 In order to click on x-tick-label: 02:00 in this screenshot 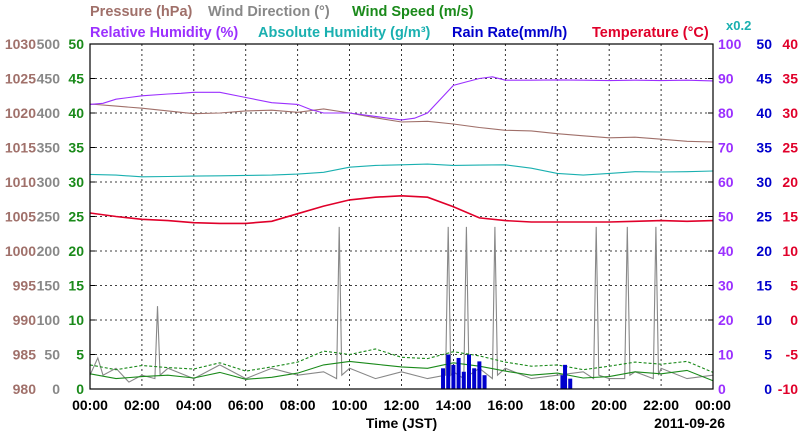, I will do `click(142, 405)`.